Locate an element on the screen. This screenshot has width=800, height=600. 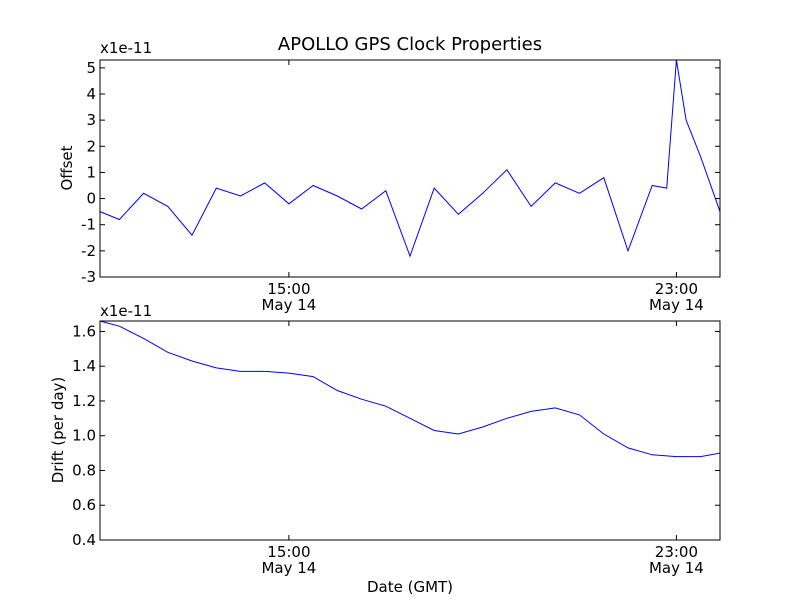
drift-y-tick-label: 0.8 is located at coordinates (84, 470).